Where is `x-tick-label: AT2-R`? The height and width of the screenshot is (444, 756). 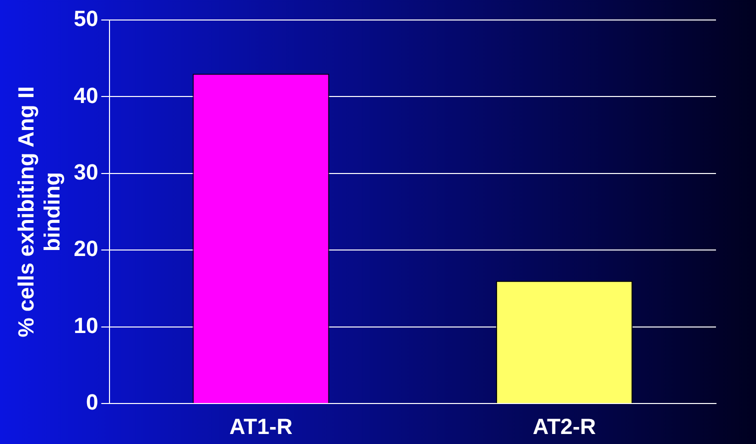 x-tick-label: AT2-R is located at coordinates (564, 426).